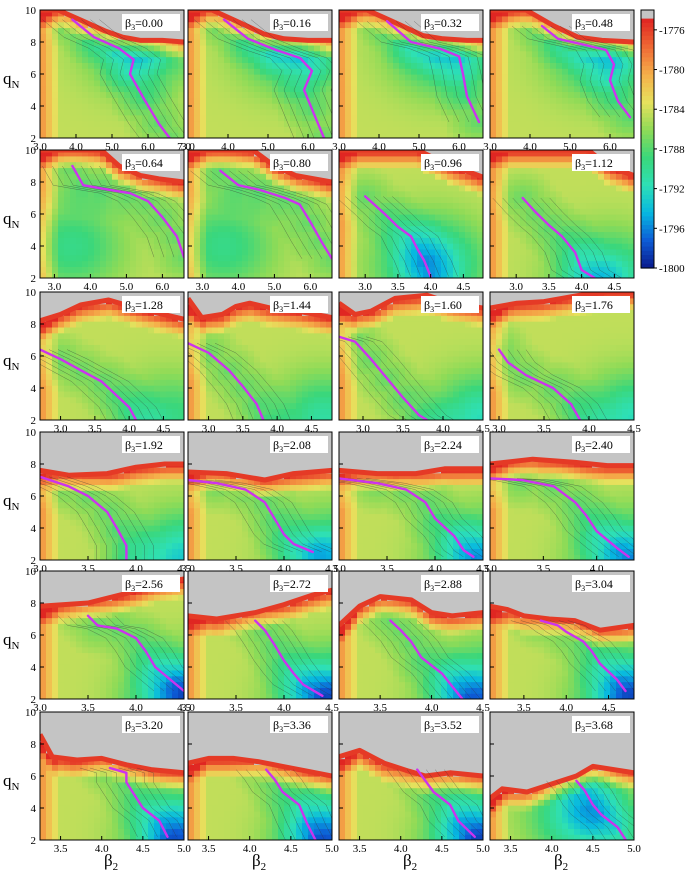 The image size is (698, 875). What do you see at coordinates (427, 163) in the screenshot?
I see `label-symbol: β` at bounding box center [427, 163].